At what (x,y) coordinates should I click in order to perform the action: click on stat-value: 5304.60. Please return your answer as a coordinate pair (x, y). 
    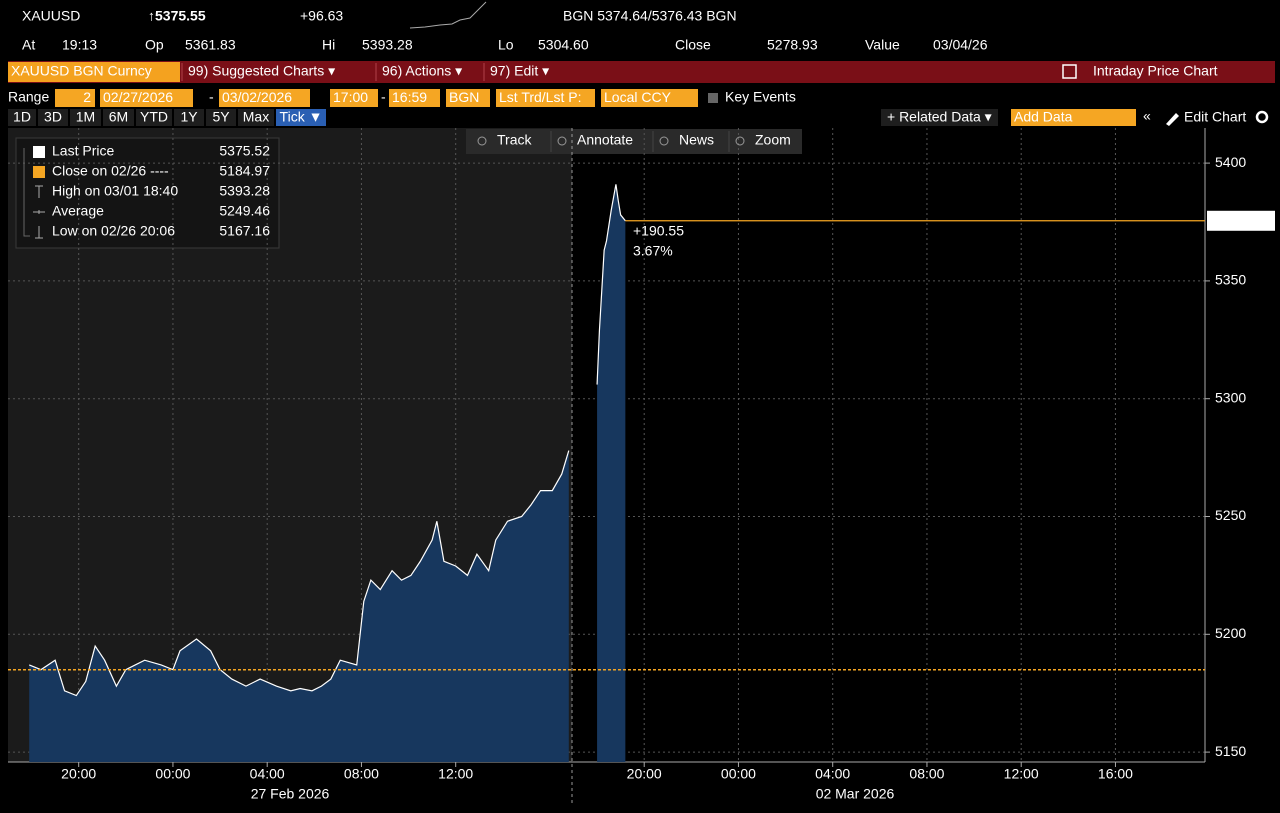
    Looking at the image, I should click on (563, 45).